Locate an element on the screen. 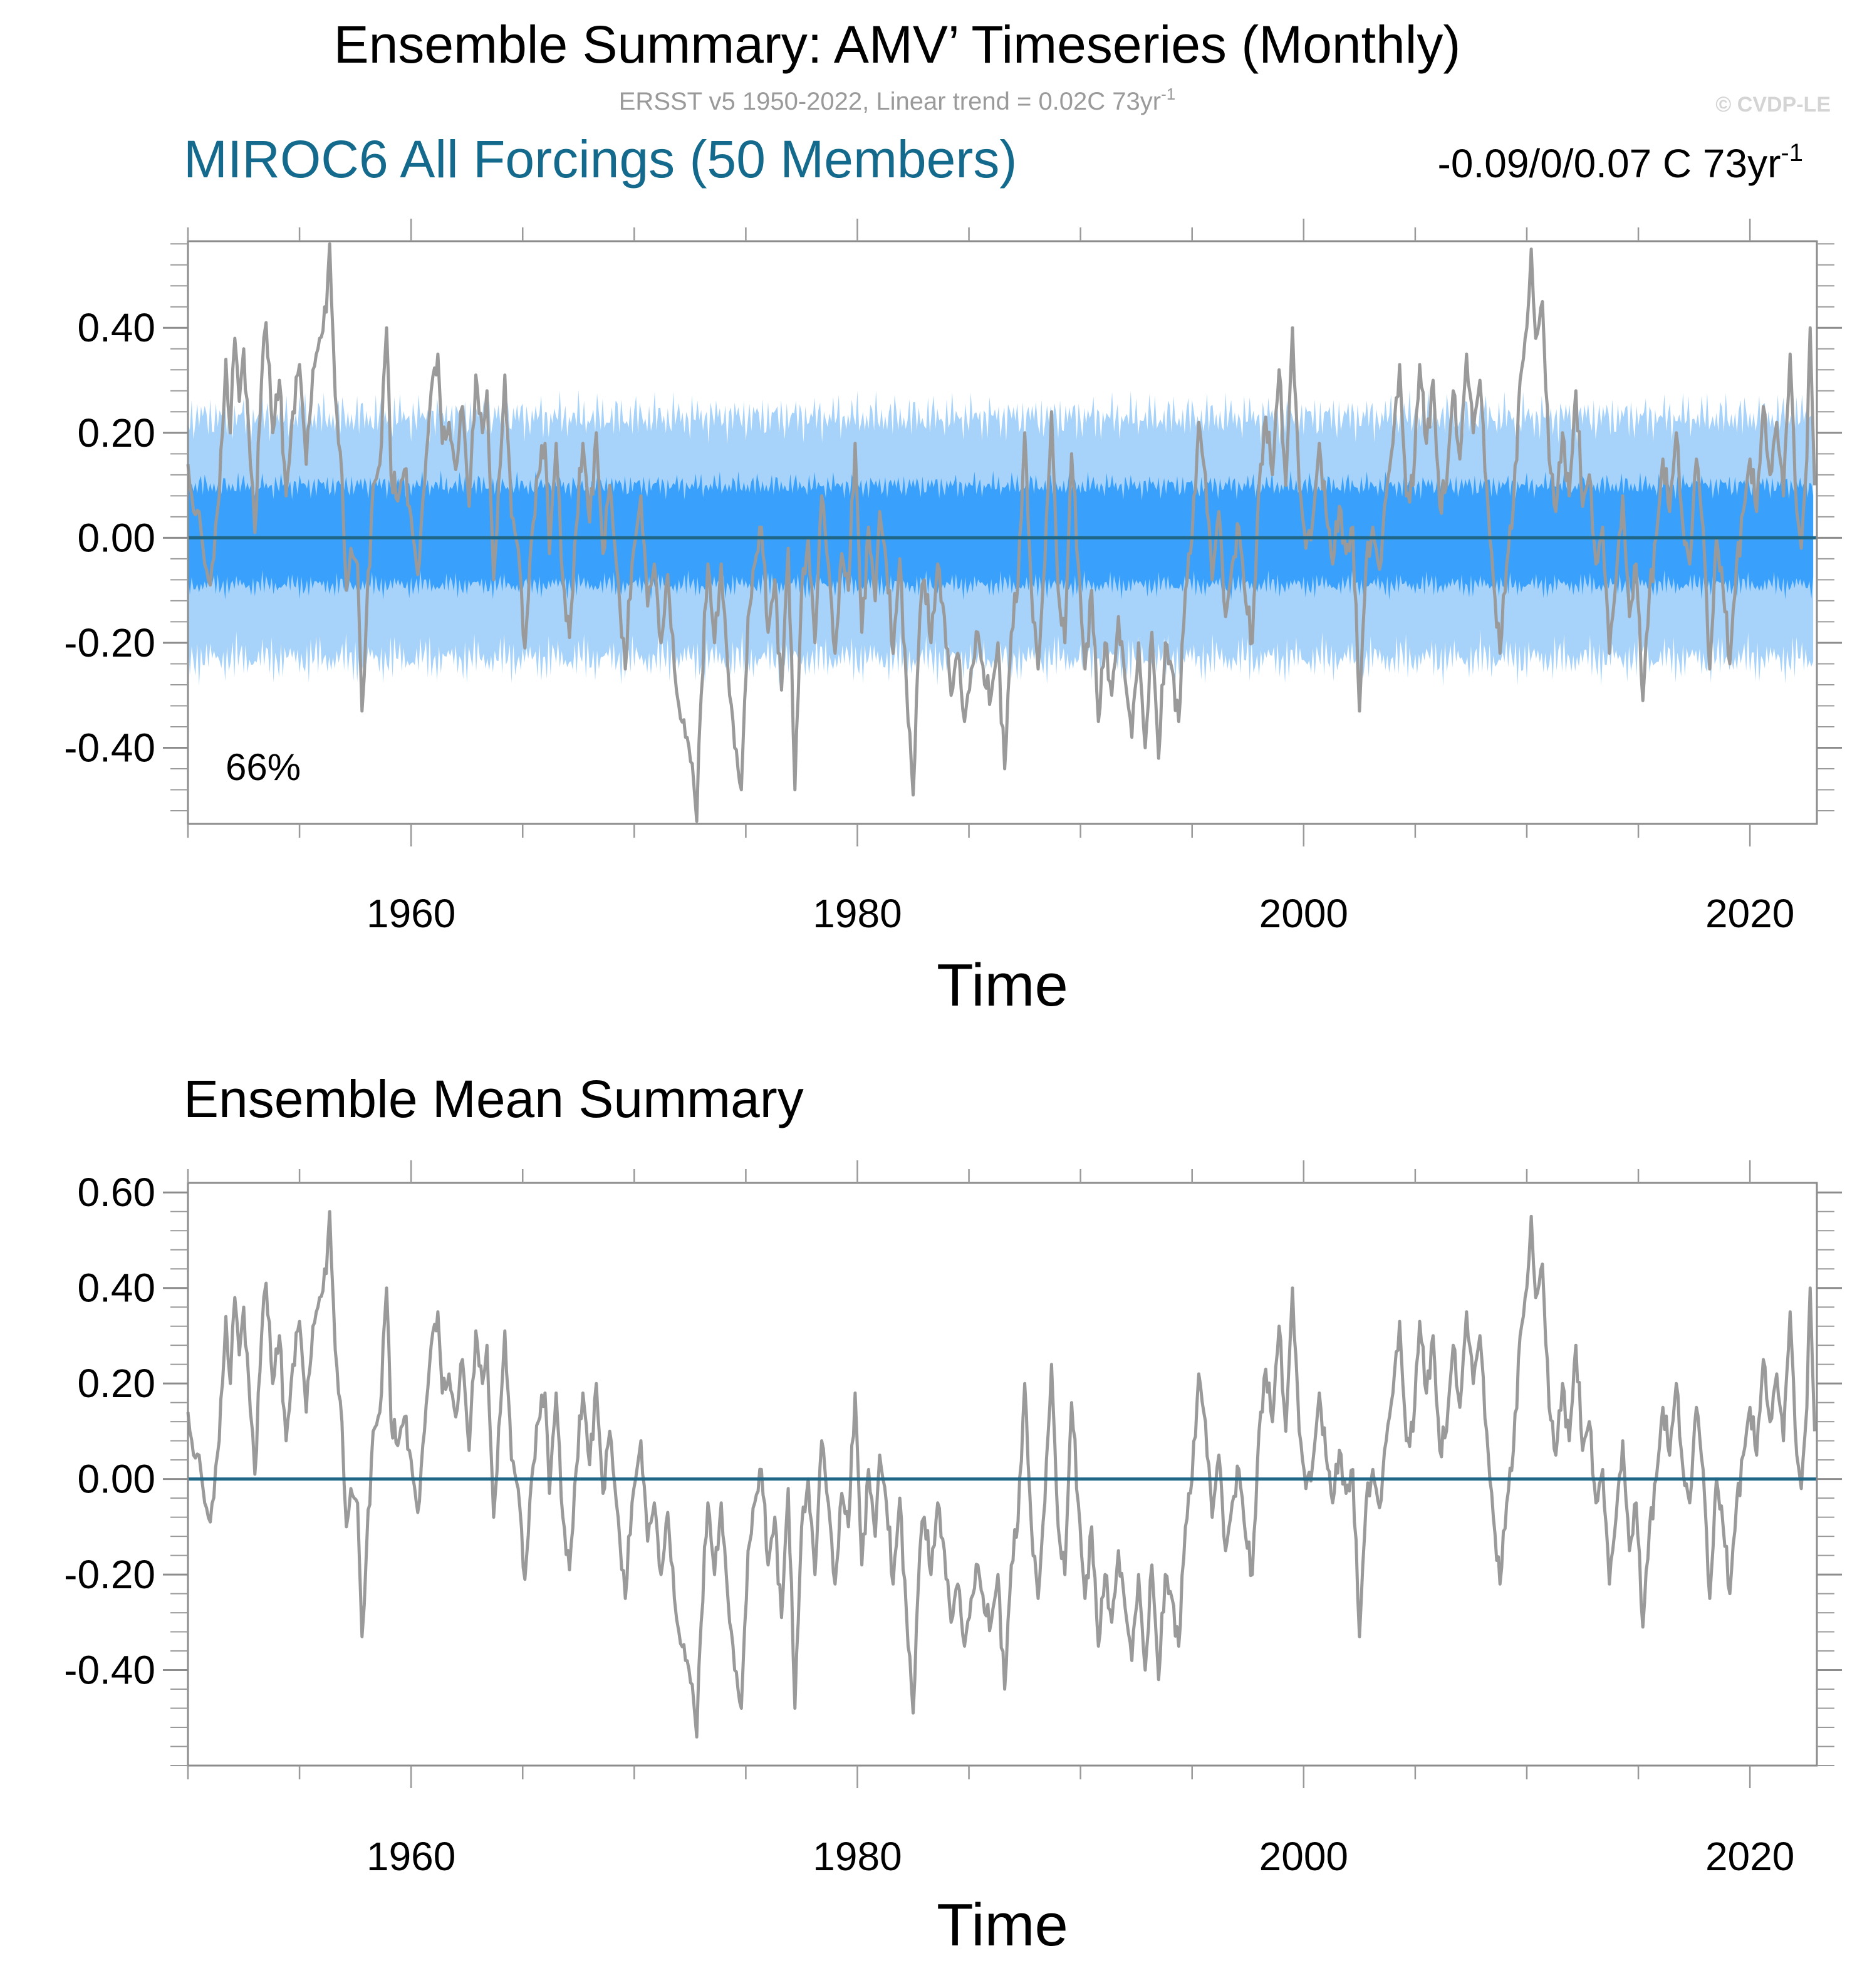  trend-exponent: -1 is located at coordinates (1792, 153).